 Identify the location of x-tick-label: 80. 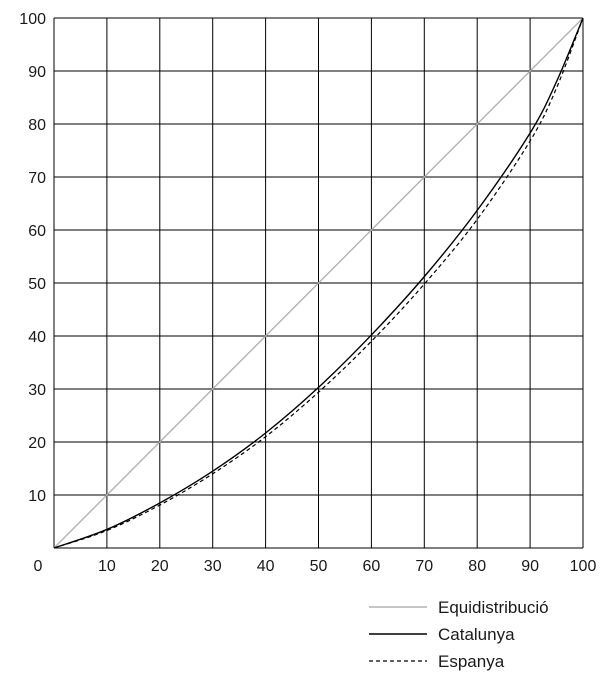
(477, 566).